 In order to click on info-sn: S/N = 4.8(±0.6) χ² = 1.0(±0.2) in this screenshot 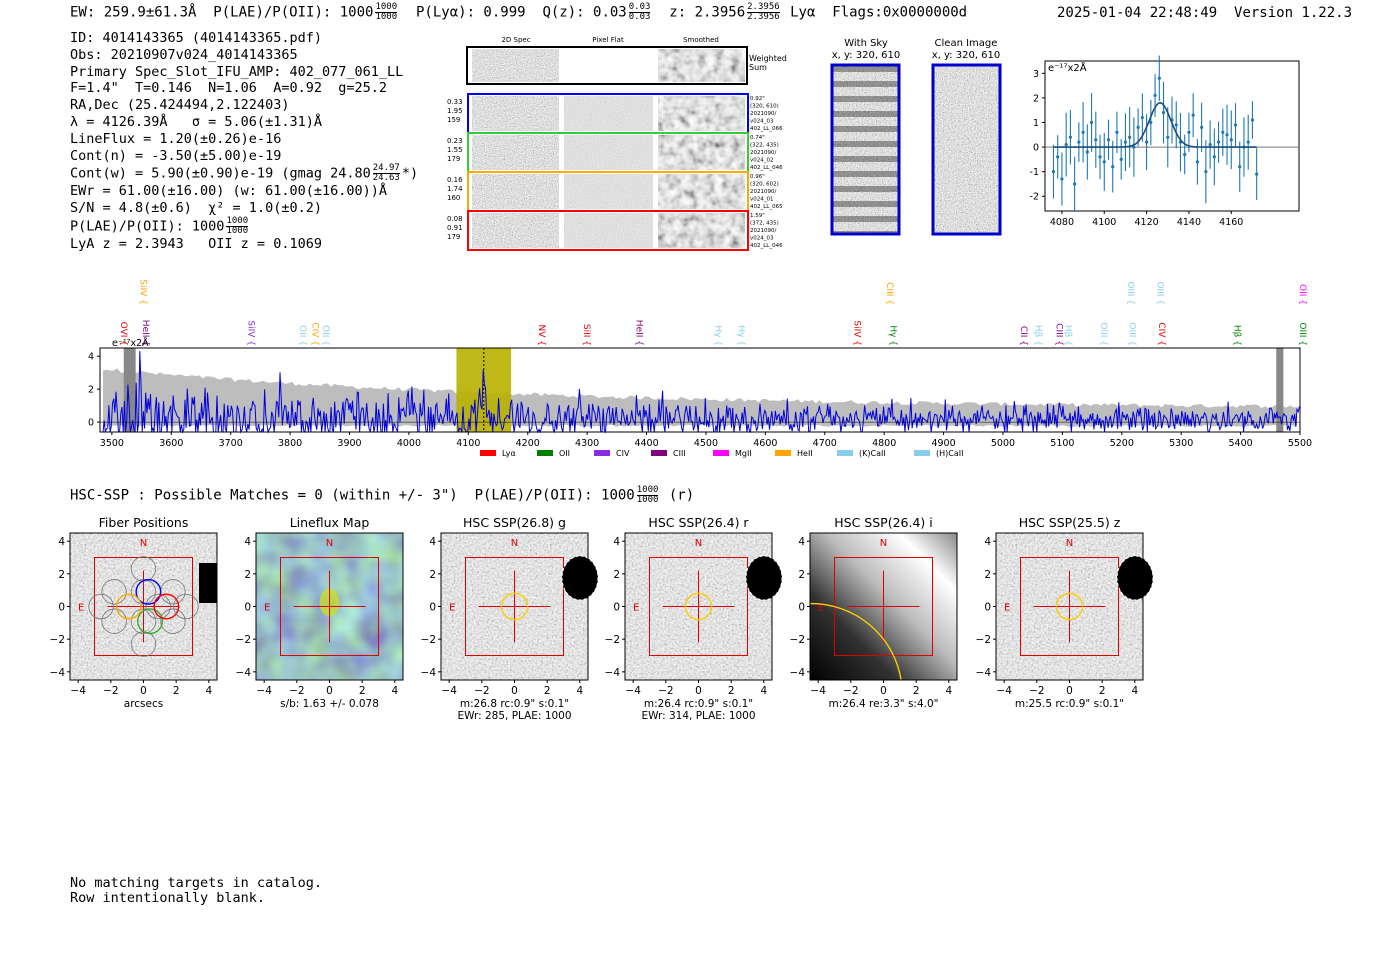, I will do `click(196, 208)`.